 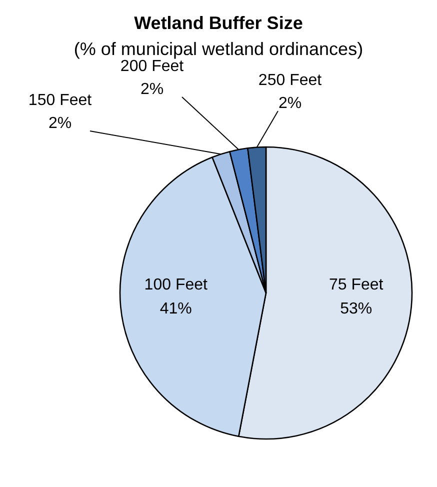 What do you see at coordinates (176, 309) in the screenshot?
I see `data-label: 41%` at bounding box center [176, 309].